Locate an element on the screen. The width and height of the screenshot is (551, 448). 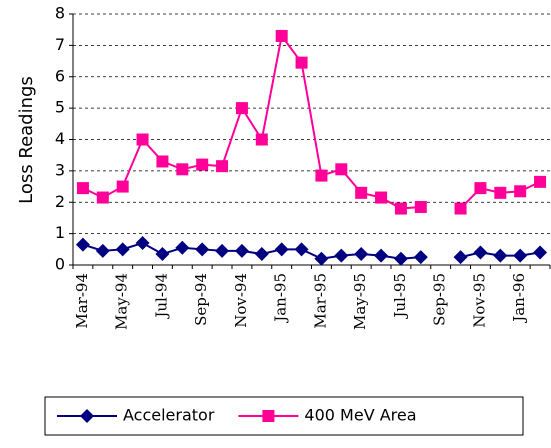
x-tick-label: May-94 is located at coordinates (122, 301).